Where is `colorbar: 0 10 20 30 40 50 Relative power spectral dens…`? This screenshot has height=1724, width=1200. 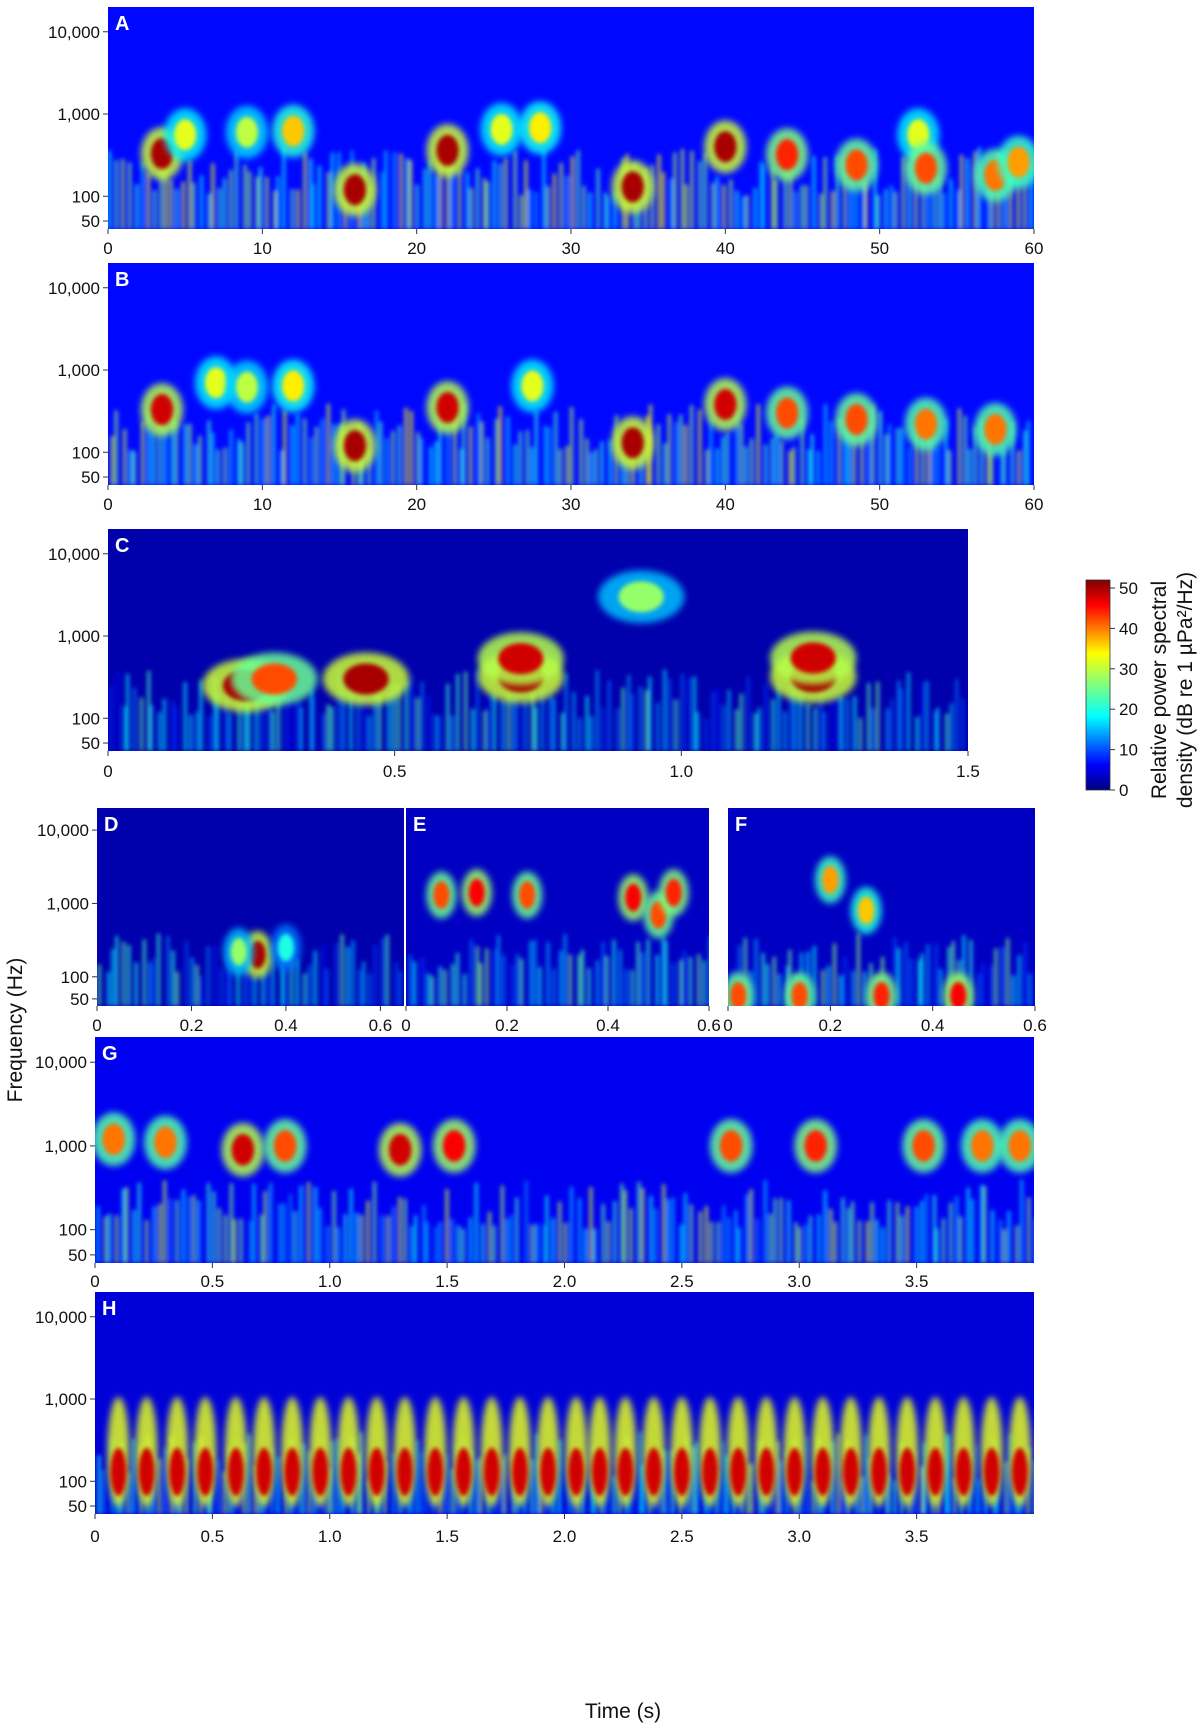
colorbar: 0 10 20 30 40 50 Relative power spectral dens… is located at coordinates (1141, 690).